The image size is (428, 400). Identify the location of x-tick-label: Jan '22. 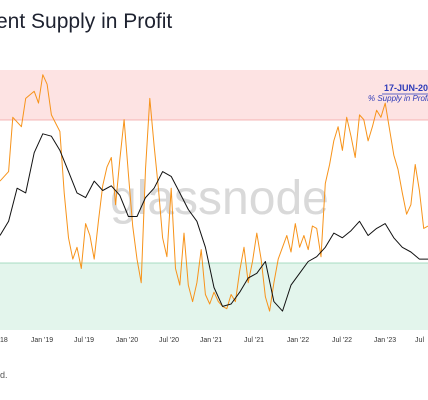
(298, 340).